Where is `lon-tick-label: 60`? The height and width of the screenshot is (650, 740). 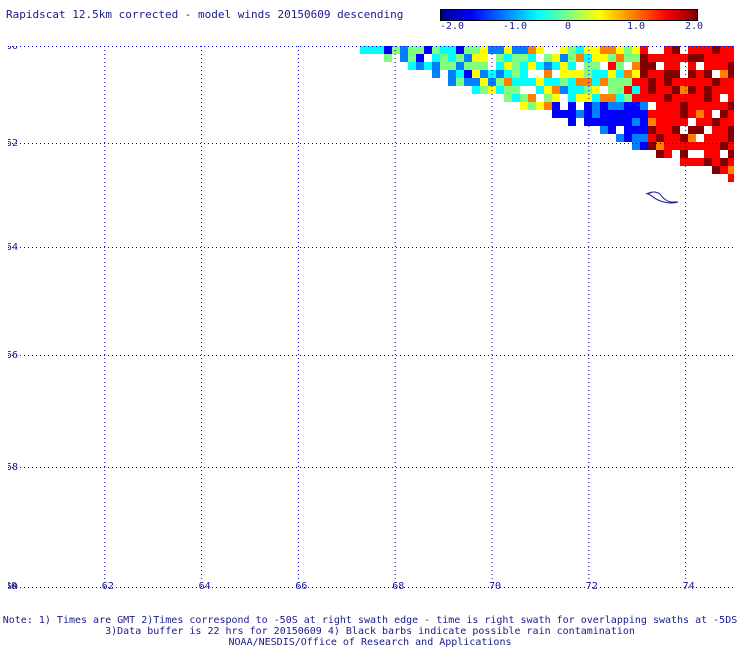 lon-tick-label: 60 is located at coordinates (12, 585).